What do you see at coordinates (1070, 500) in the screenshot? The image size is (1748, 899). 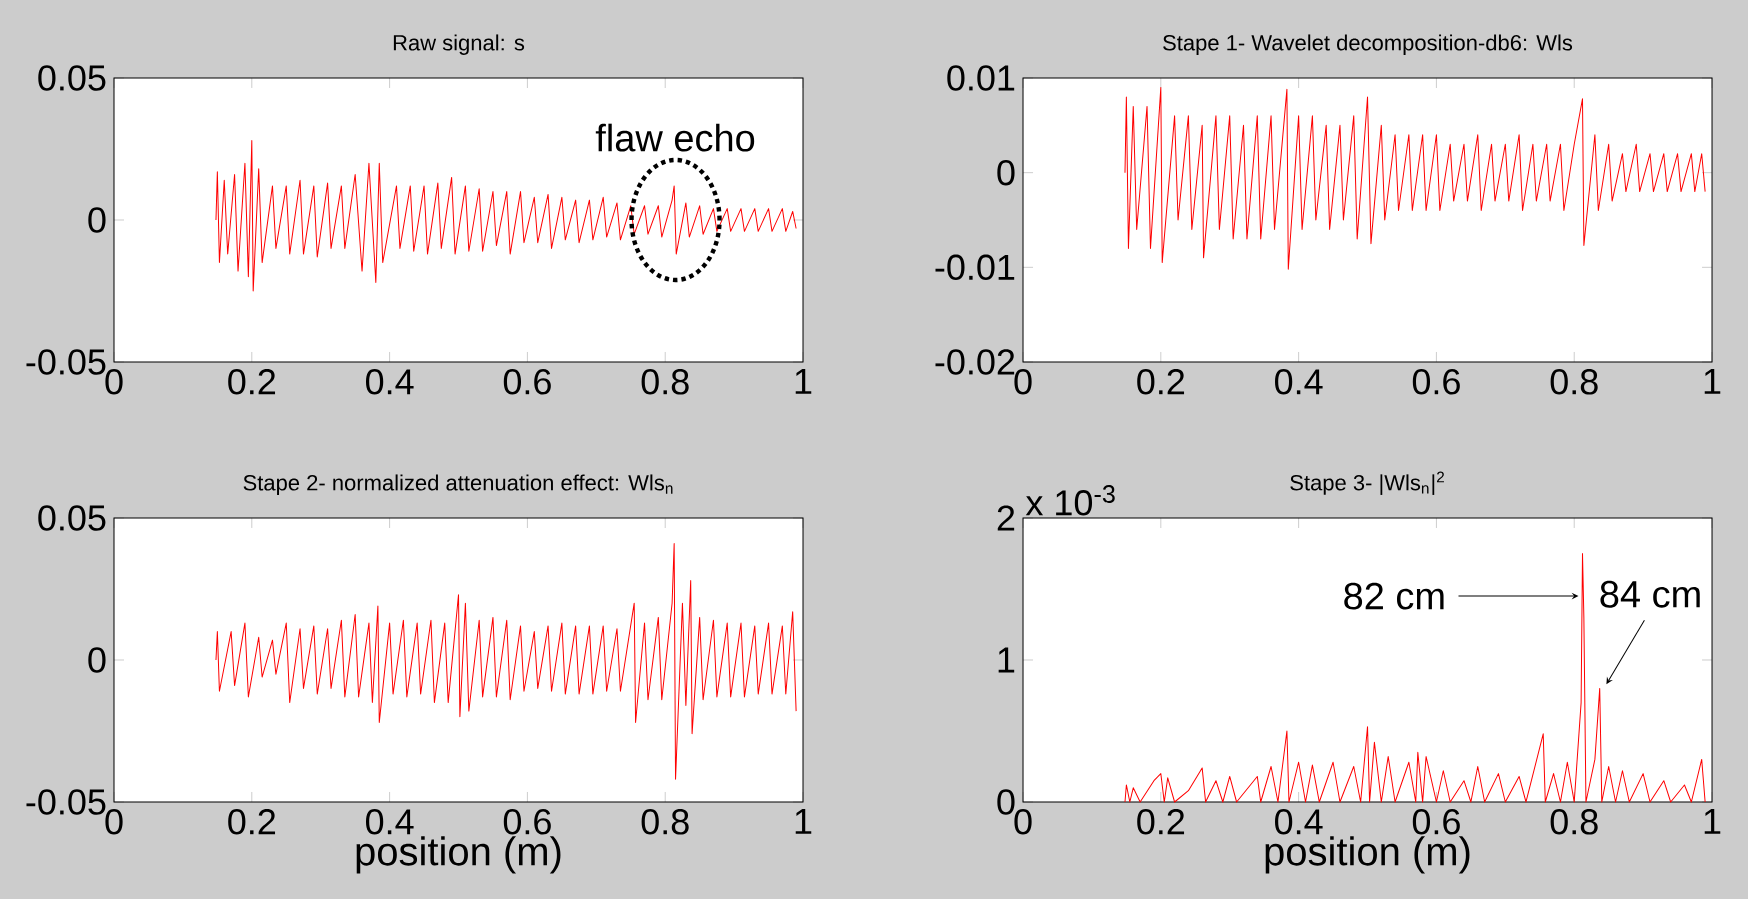 I see `text: x 10$^{-3}$` at bounding box center [1070, 500].